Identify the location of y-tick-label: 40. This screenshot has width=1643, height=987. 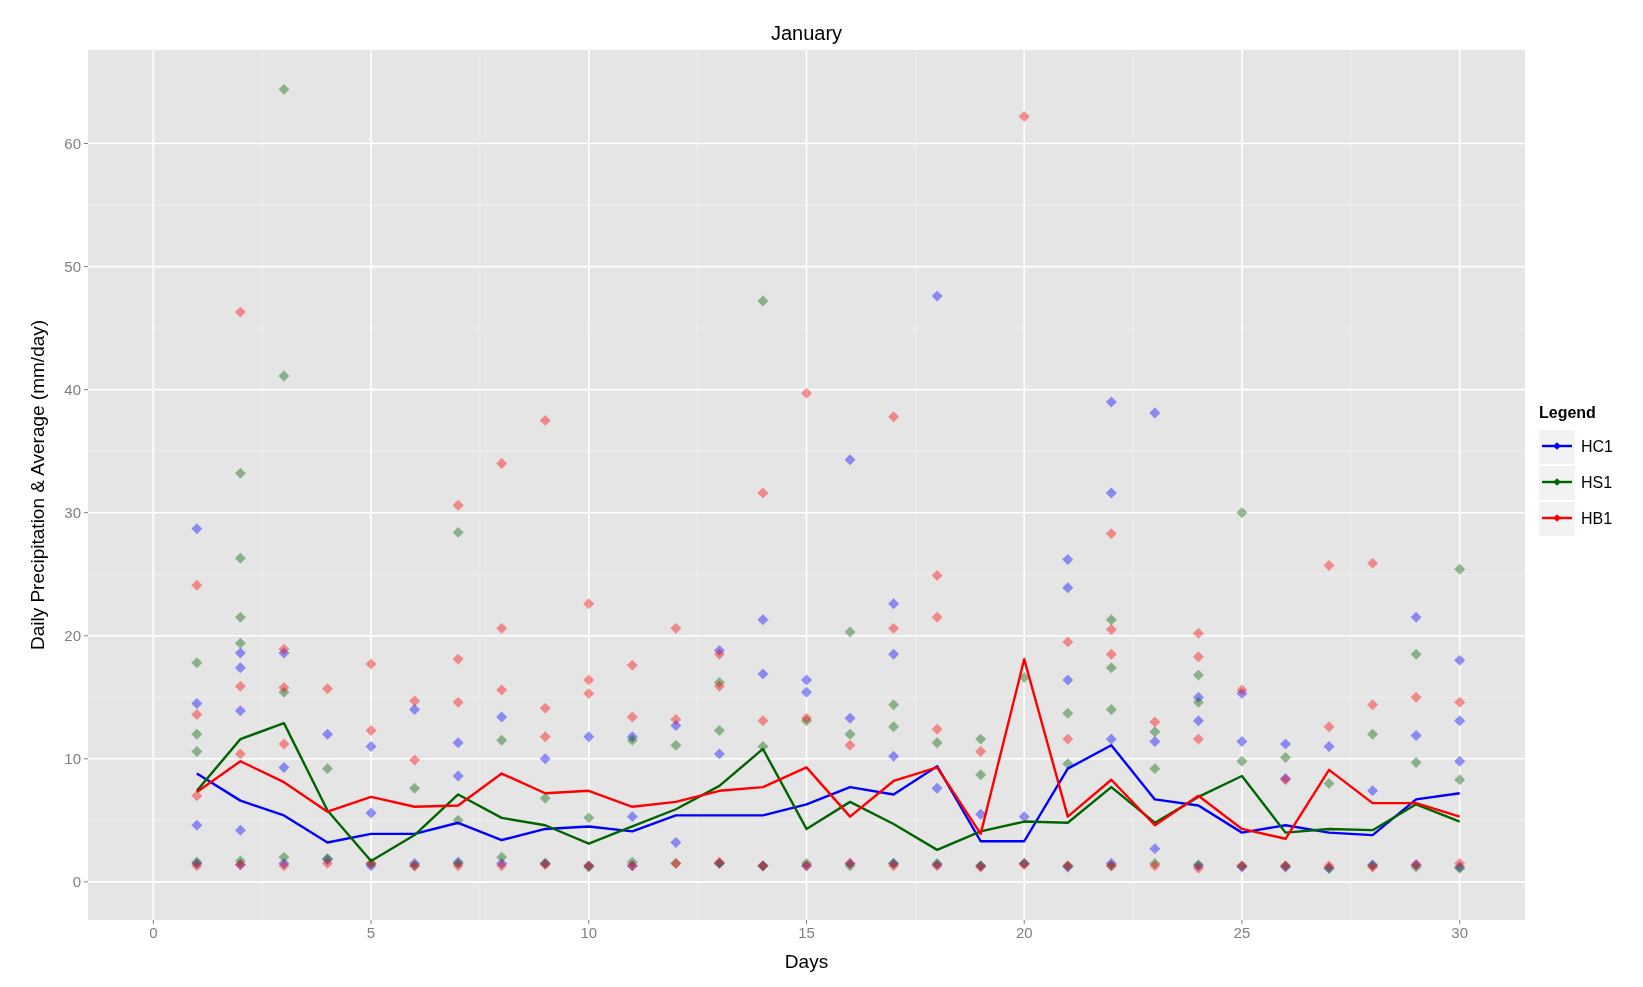
(72, 389).